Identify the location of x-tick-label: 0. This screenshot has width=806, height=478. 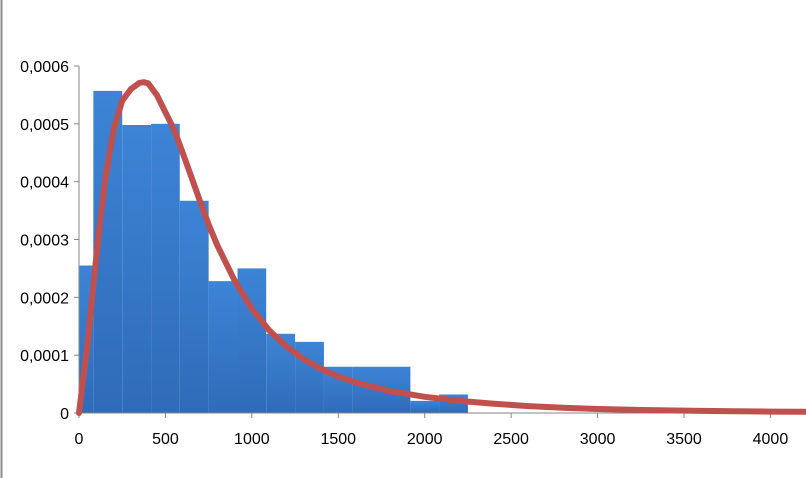
(79, 439).